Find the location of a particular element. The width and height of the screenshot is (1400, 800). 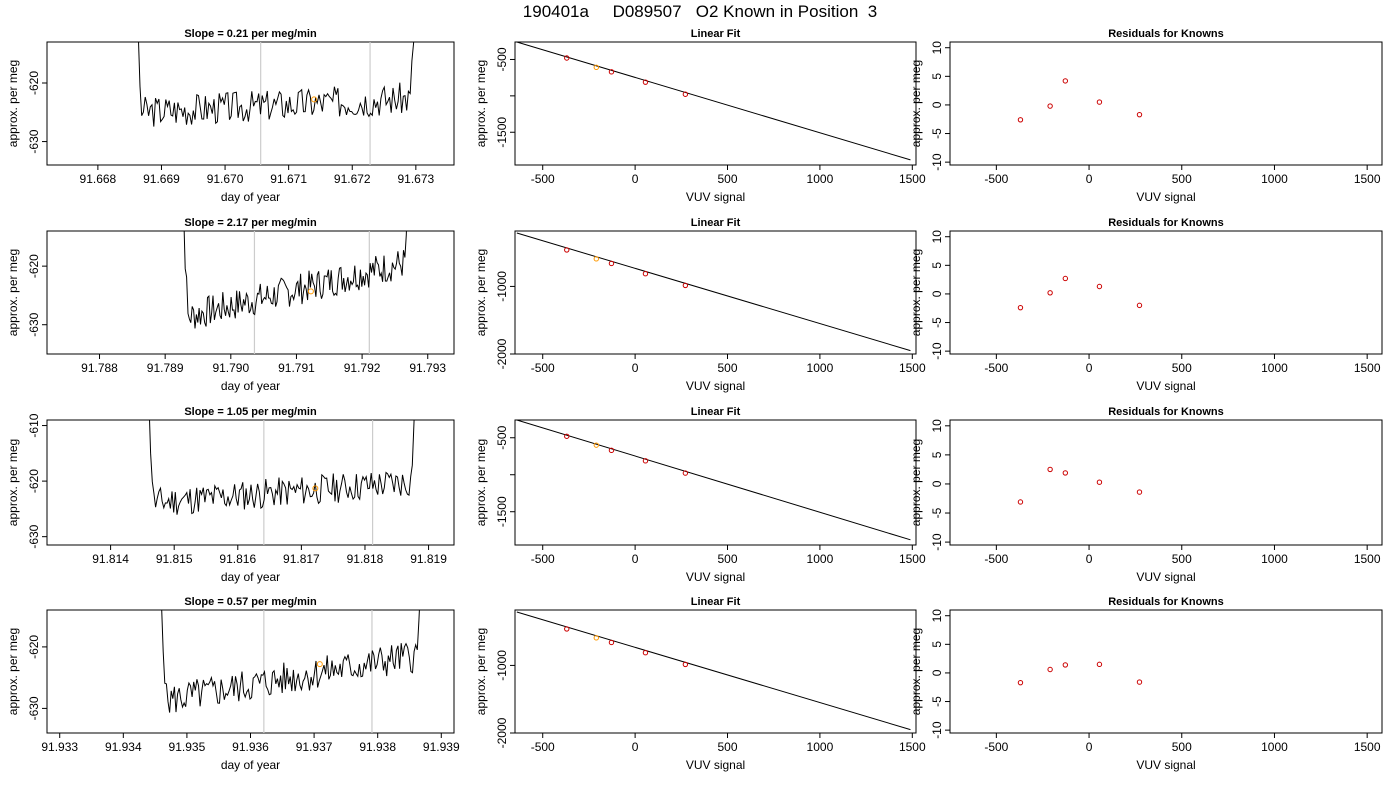

y-tick-label: -2000 is located at coordinates (502, 732).